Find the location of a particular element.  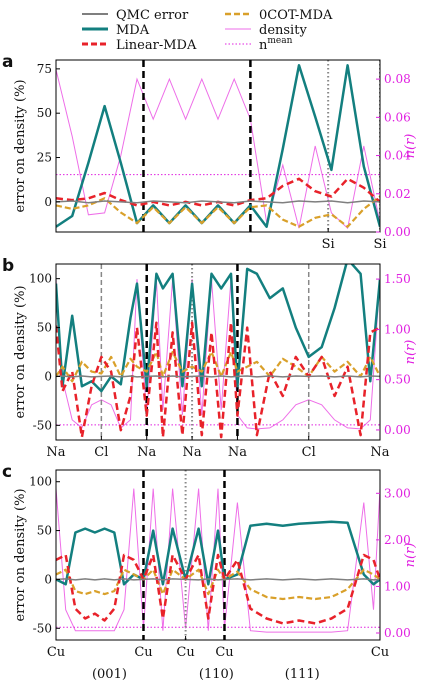

ytick-right-label-c-2: 2.00 is located at coordinates (397, 540).